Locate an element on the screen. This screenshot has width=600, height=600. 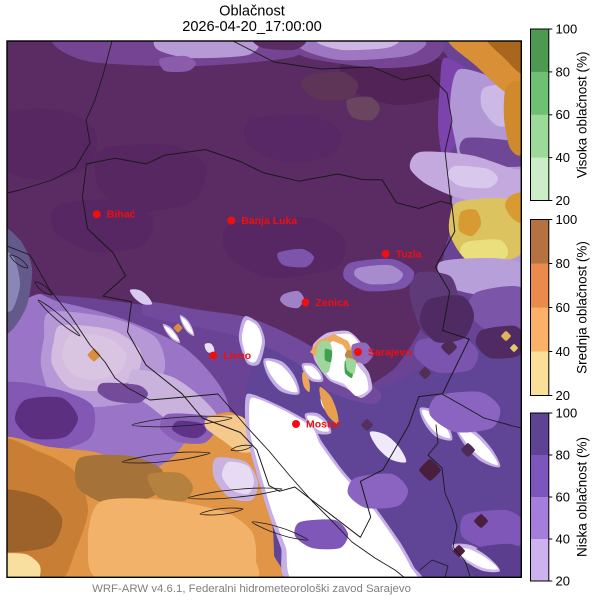
svg-text: Bihać is located at coordinates (121, 215).